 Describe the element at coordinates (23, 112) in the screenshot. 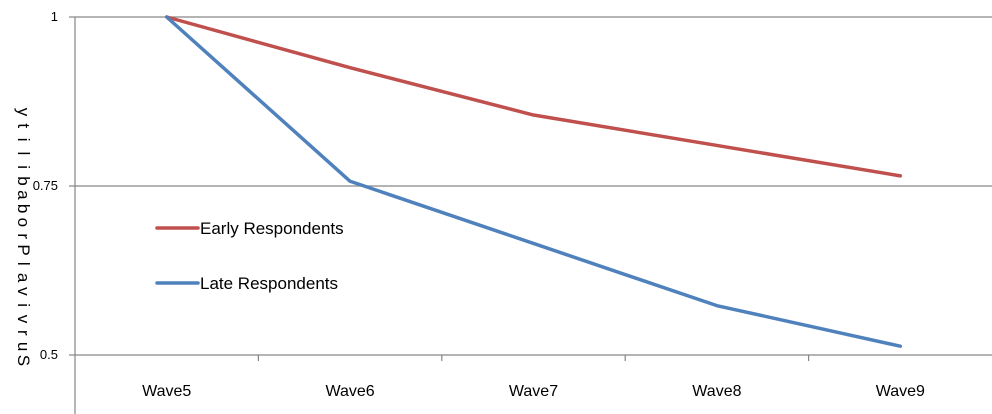

I see `y-axis-label-char-0: y` at that location.